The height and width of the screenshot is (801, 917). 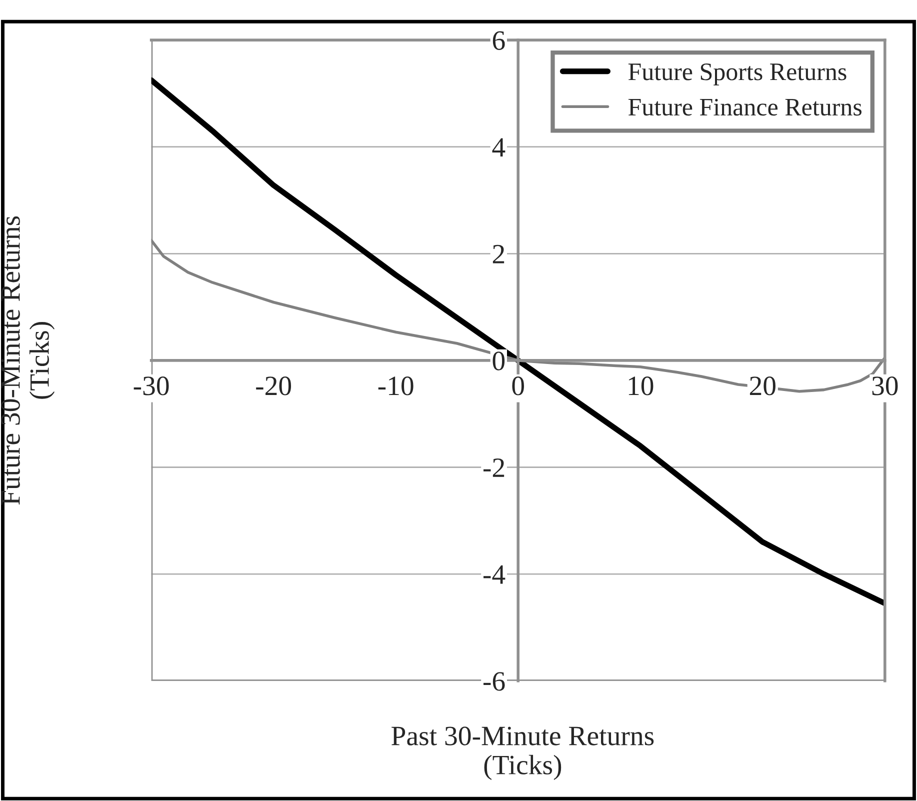 What do you see at coordinates (885, 386) in the screenshot?
I see `x-tick-label: 30` at bounding box center [885, 386].